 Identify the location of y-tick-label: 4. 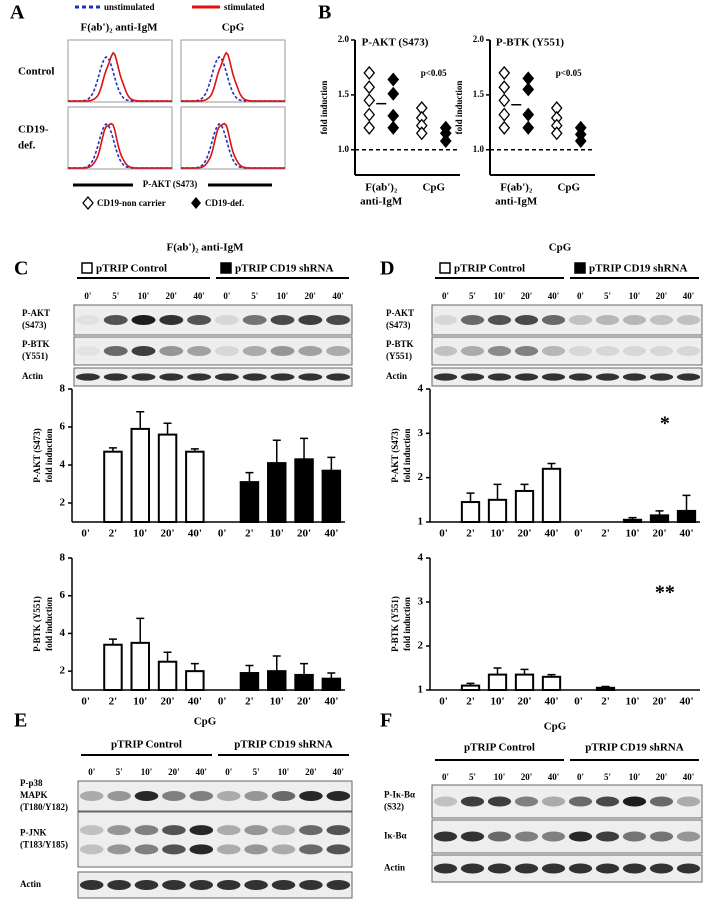
(421, 558).